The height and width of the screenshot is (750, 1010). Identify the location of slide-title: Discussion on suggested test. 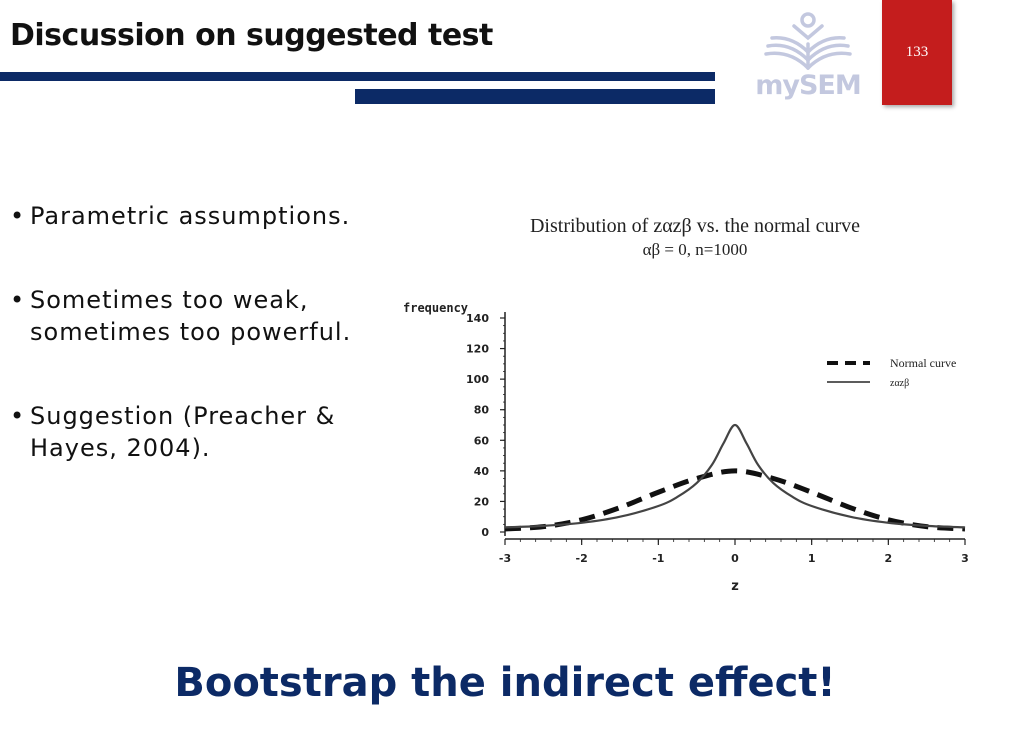
(251, 35).